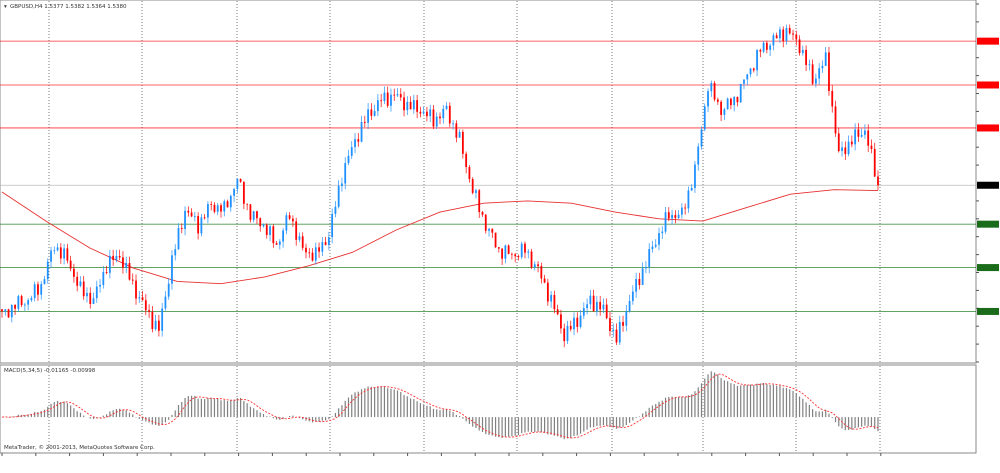 The image size is (1000, 473). Describe the element at coordinates (988, 185) in the screenshot. I see `current-price-tag` at that location.